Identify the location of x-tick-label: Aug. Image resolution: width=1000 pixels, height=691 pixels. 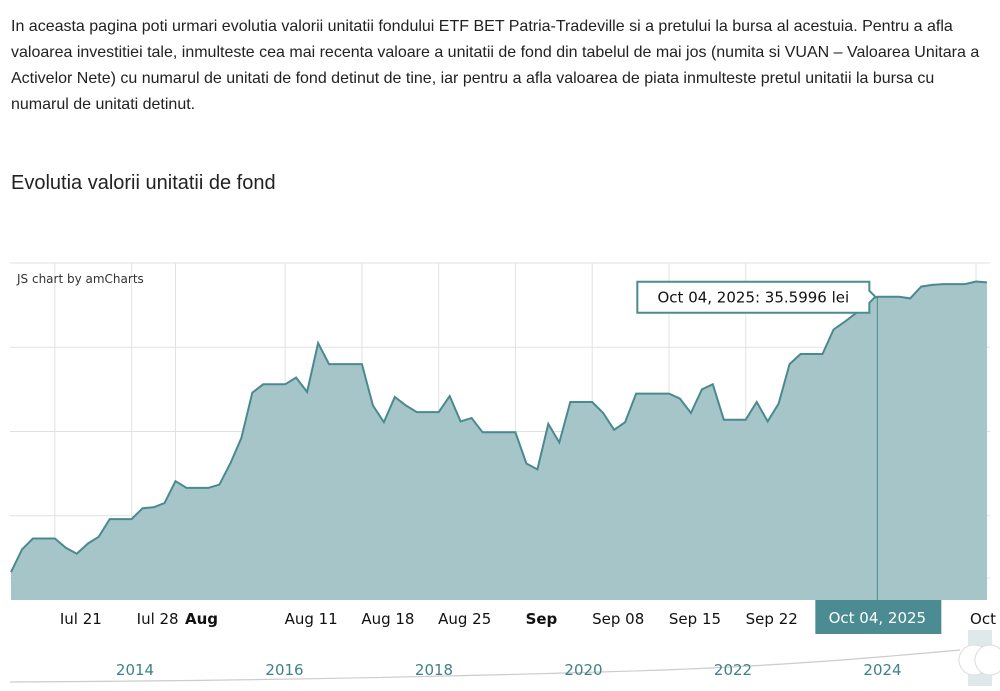
(201, 619).